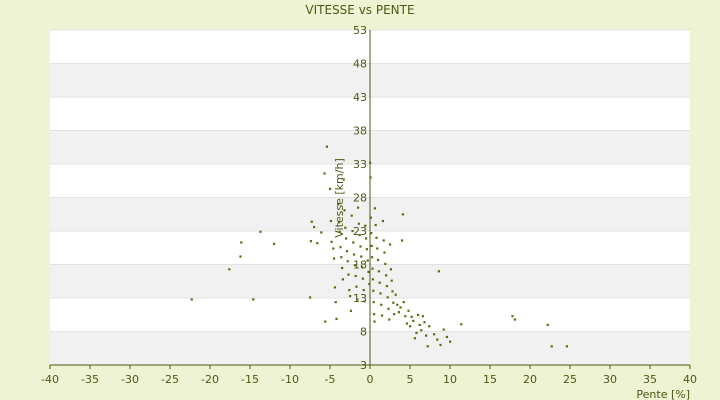  I want to click on x-tick-label: 10, so click(450, 379).